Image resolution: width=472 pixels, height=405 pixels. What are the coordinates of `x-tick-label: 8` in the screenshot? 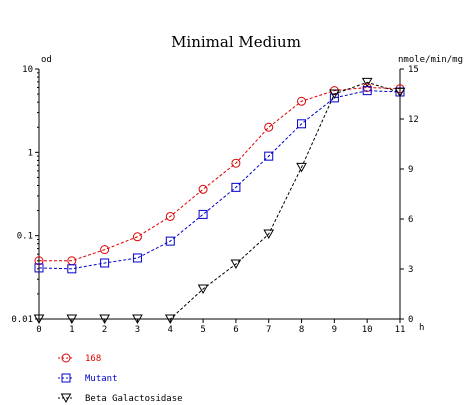 It's located at (301, 330).